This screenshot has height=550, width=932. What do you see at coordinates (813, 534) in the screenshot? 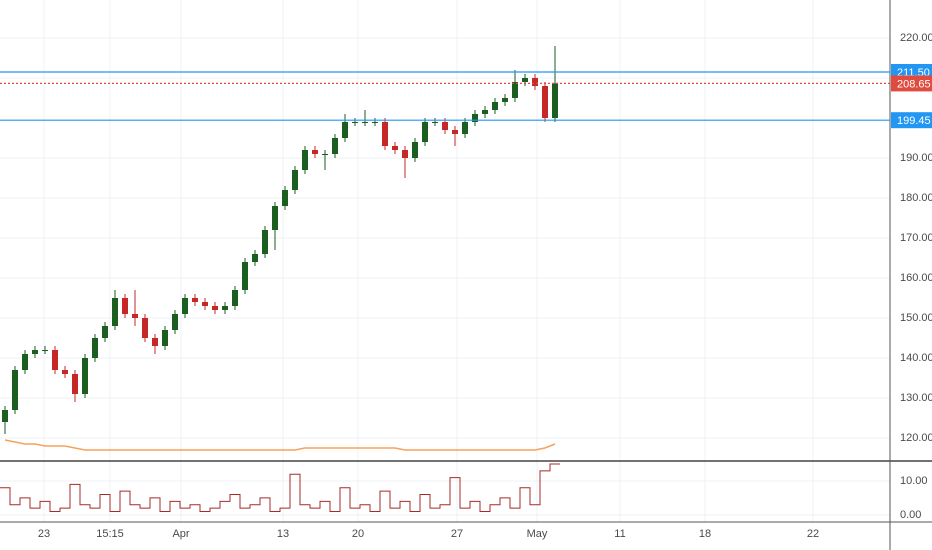
I see `x-tick-label: 22` at bounding box center [813, 534].